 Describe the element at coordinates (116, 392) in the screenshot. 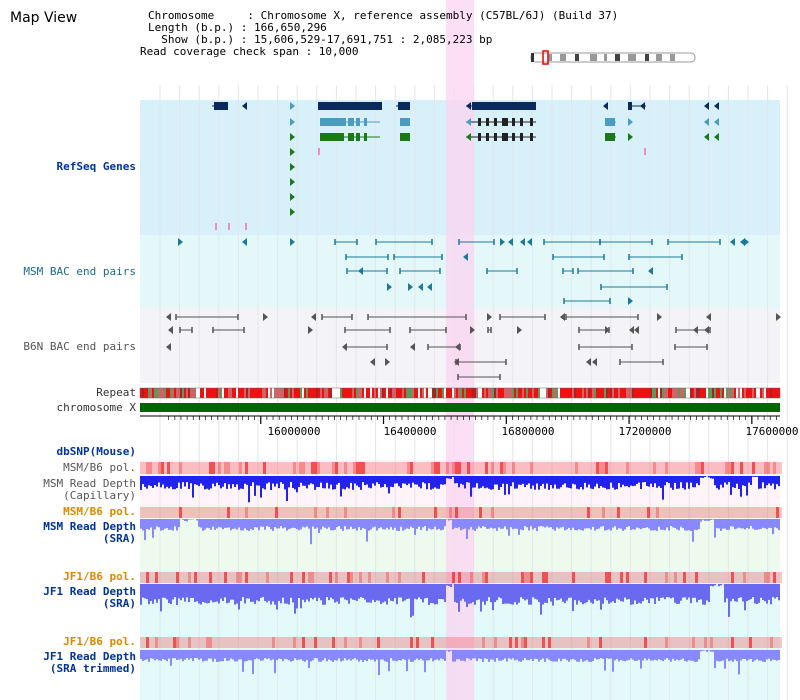

I see `track-label-repeat: Repeat` at that location.